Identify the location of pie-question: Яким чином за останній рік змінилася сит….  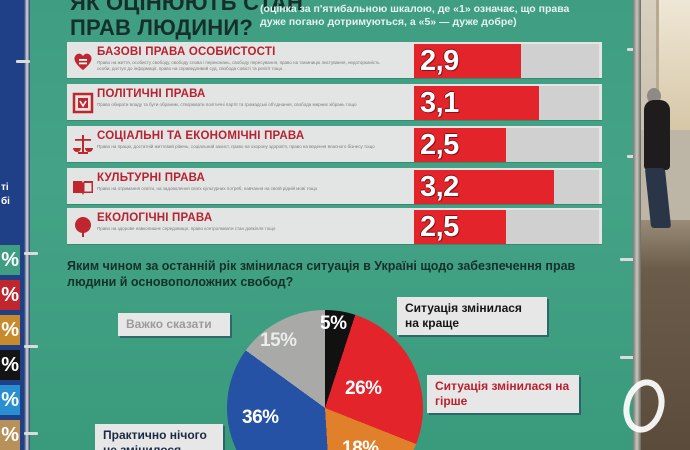
(321, 274).